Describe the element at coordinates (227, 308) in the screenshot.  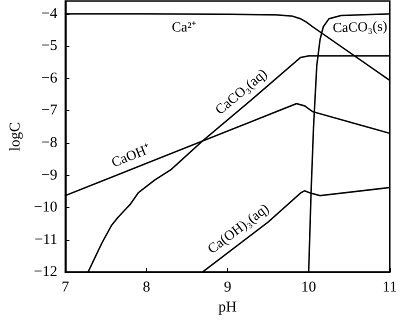
I see `x-axis-title: pH` at that location.